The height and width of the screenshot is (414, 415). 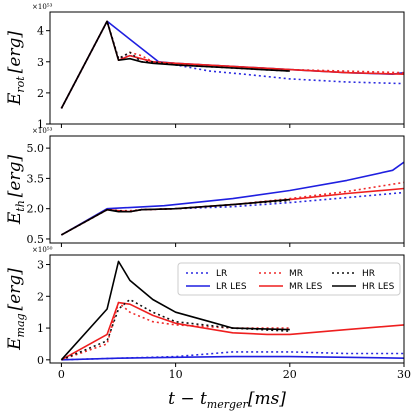 I want to click on legend-label: HR LES, so click(x=378, y=287).